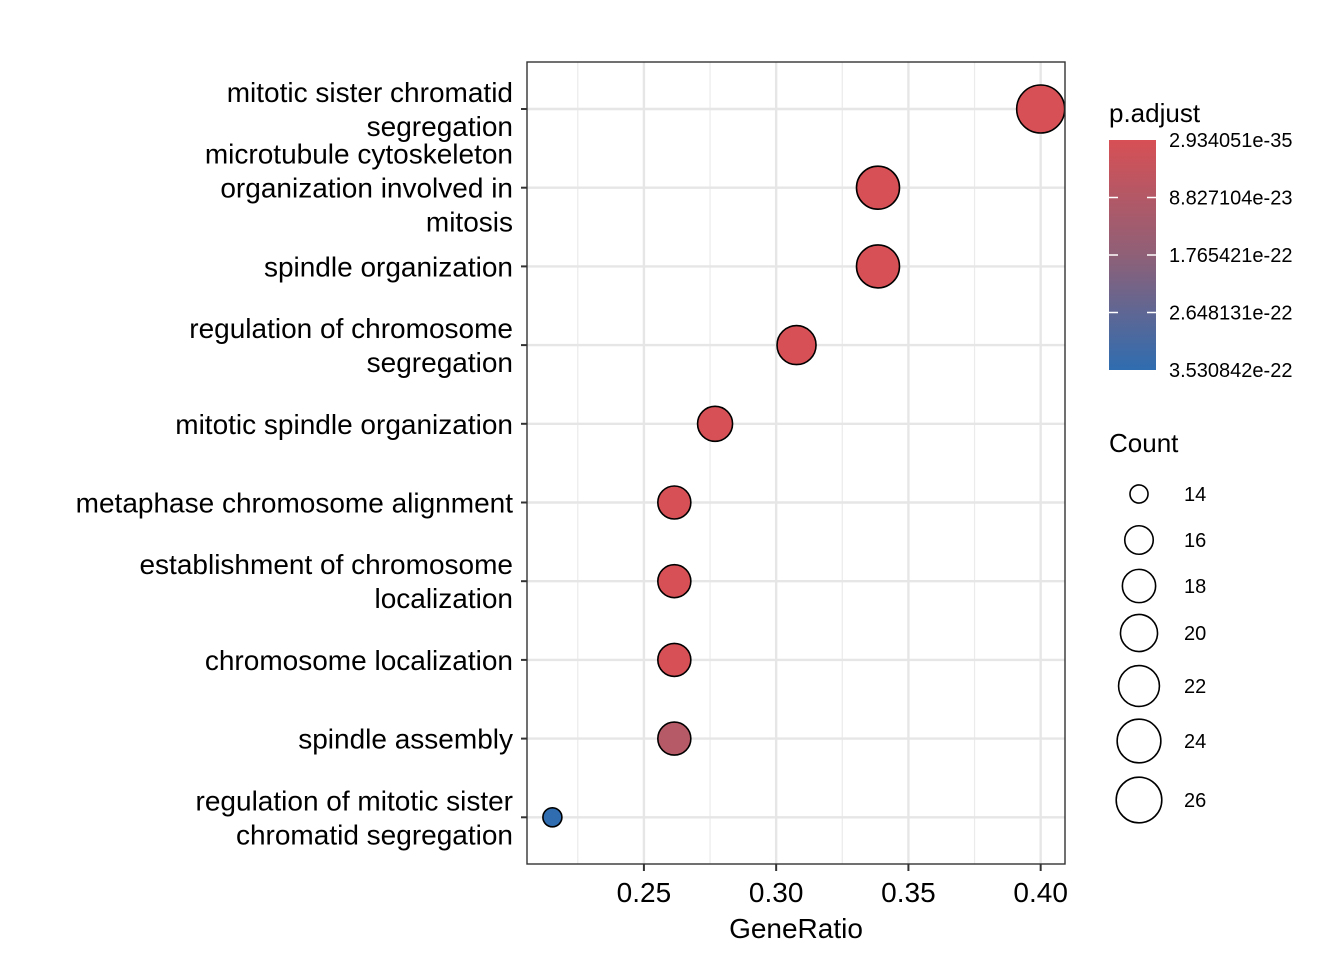 The image size is (1344, 960). I want to click on y-tick-label: mitotic spindle organization, so click(344, 424).